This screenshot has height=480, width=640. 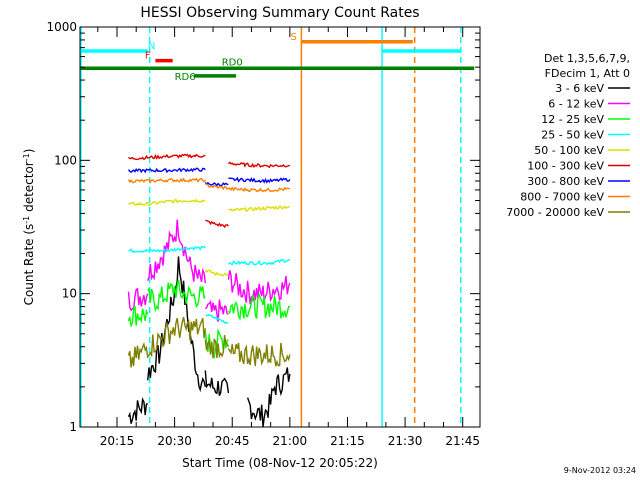 What do you see at coordinates (587, 73) in the screenshot?
I see `legend-header-2: FDecim 1, Att 0` at bounding box center [587, 73].